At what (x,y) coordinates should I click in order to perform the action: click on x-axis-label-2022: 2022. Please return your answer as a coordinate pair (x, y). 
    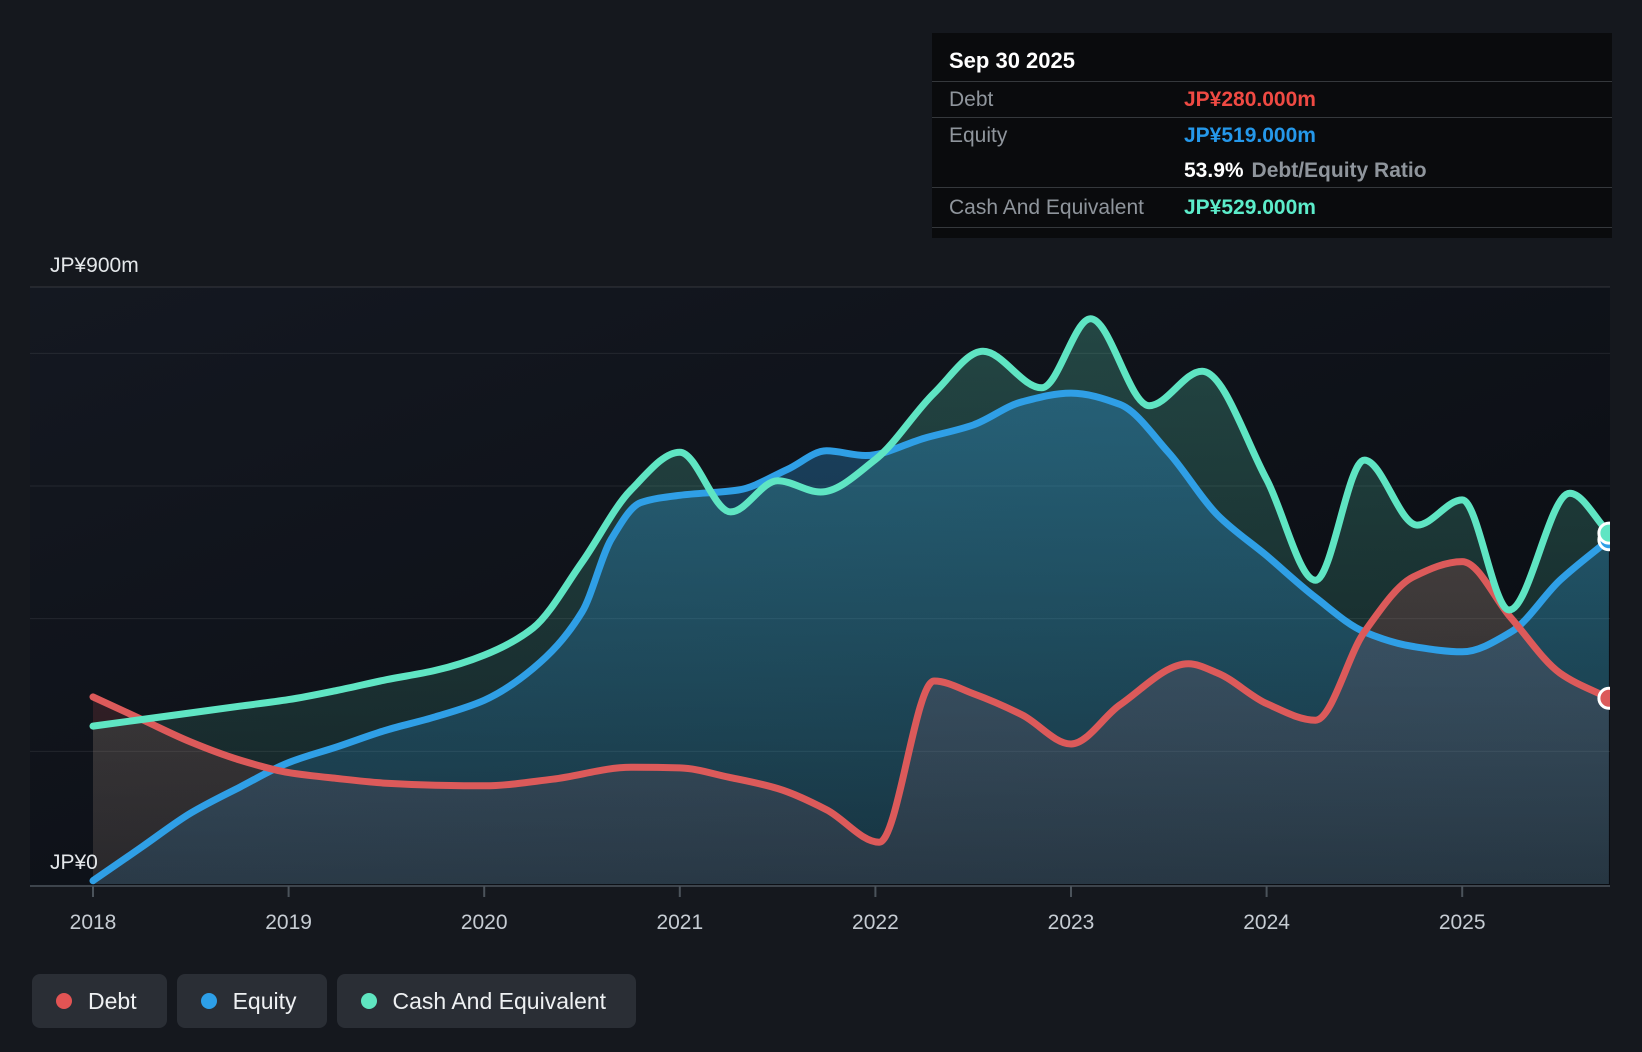
    Looking at the image, I should click on (875, 922).